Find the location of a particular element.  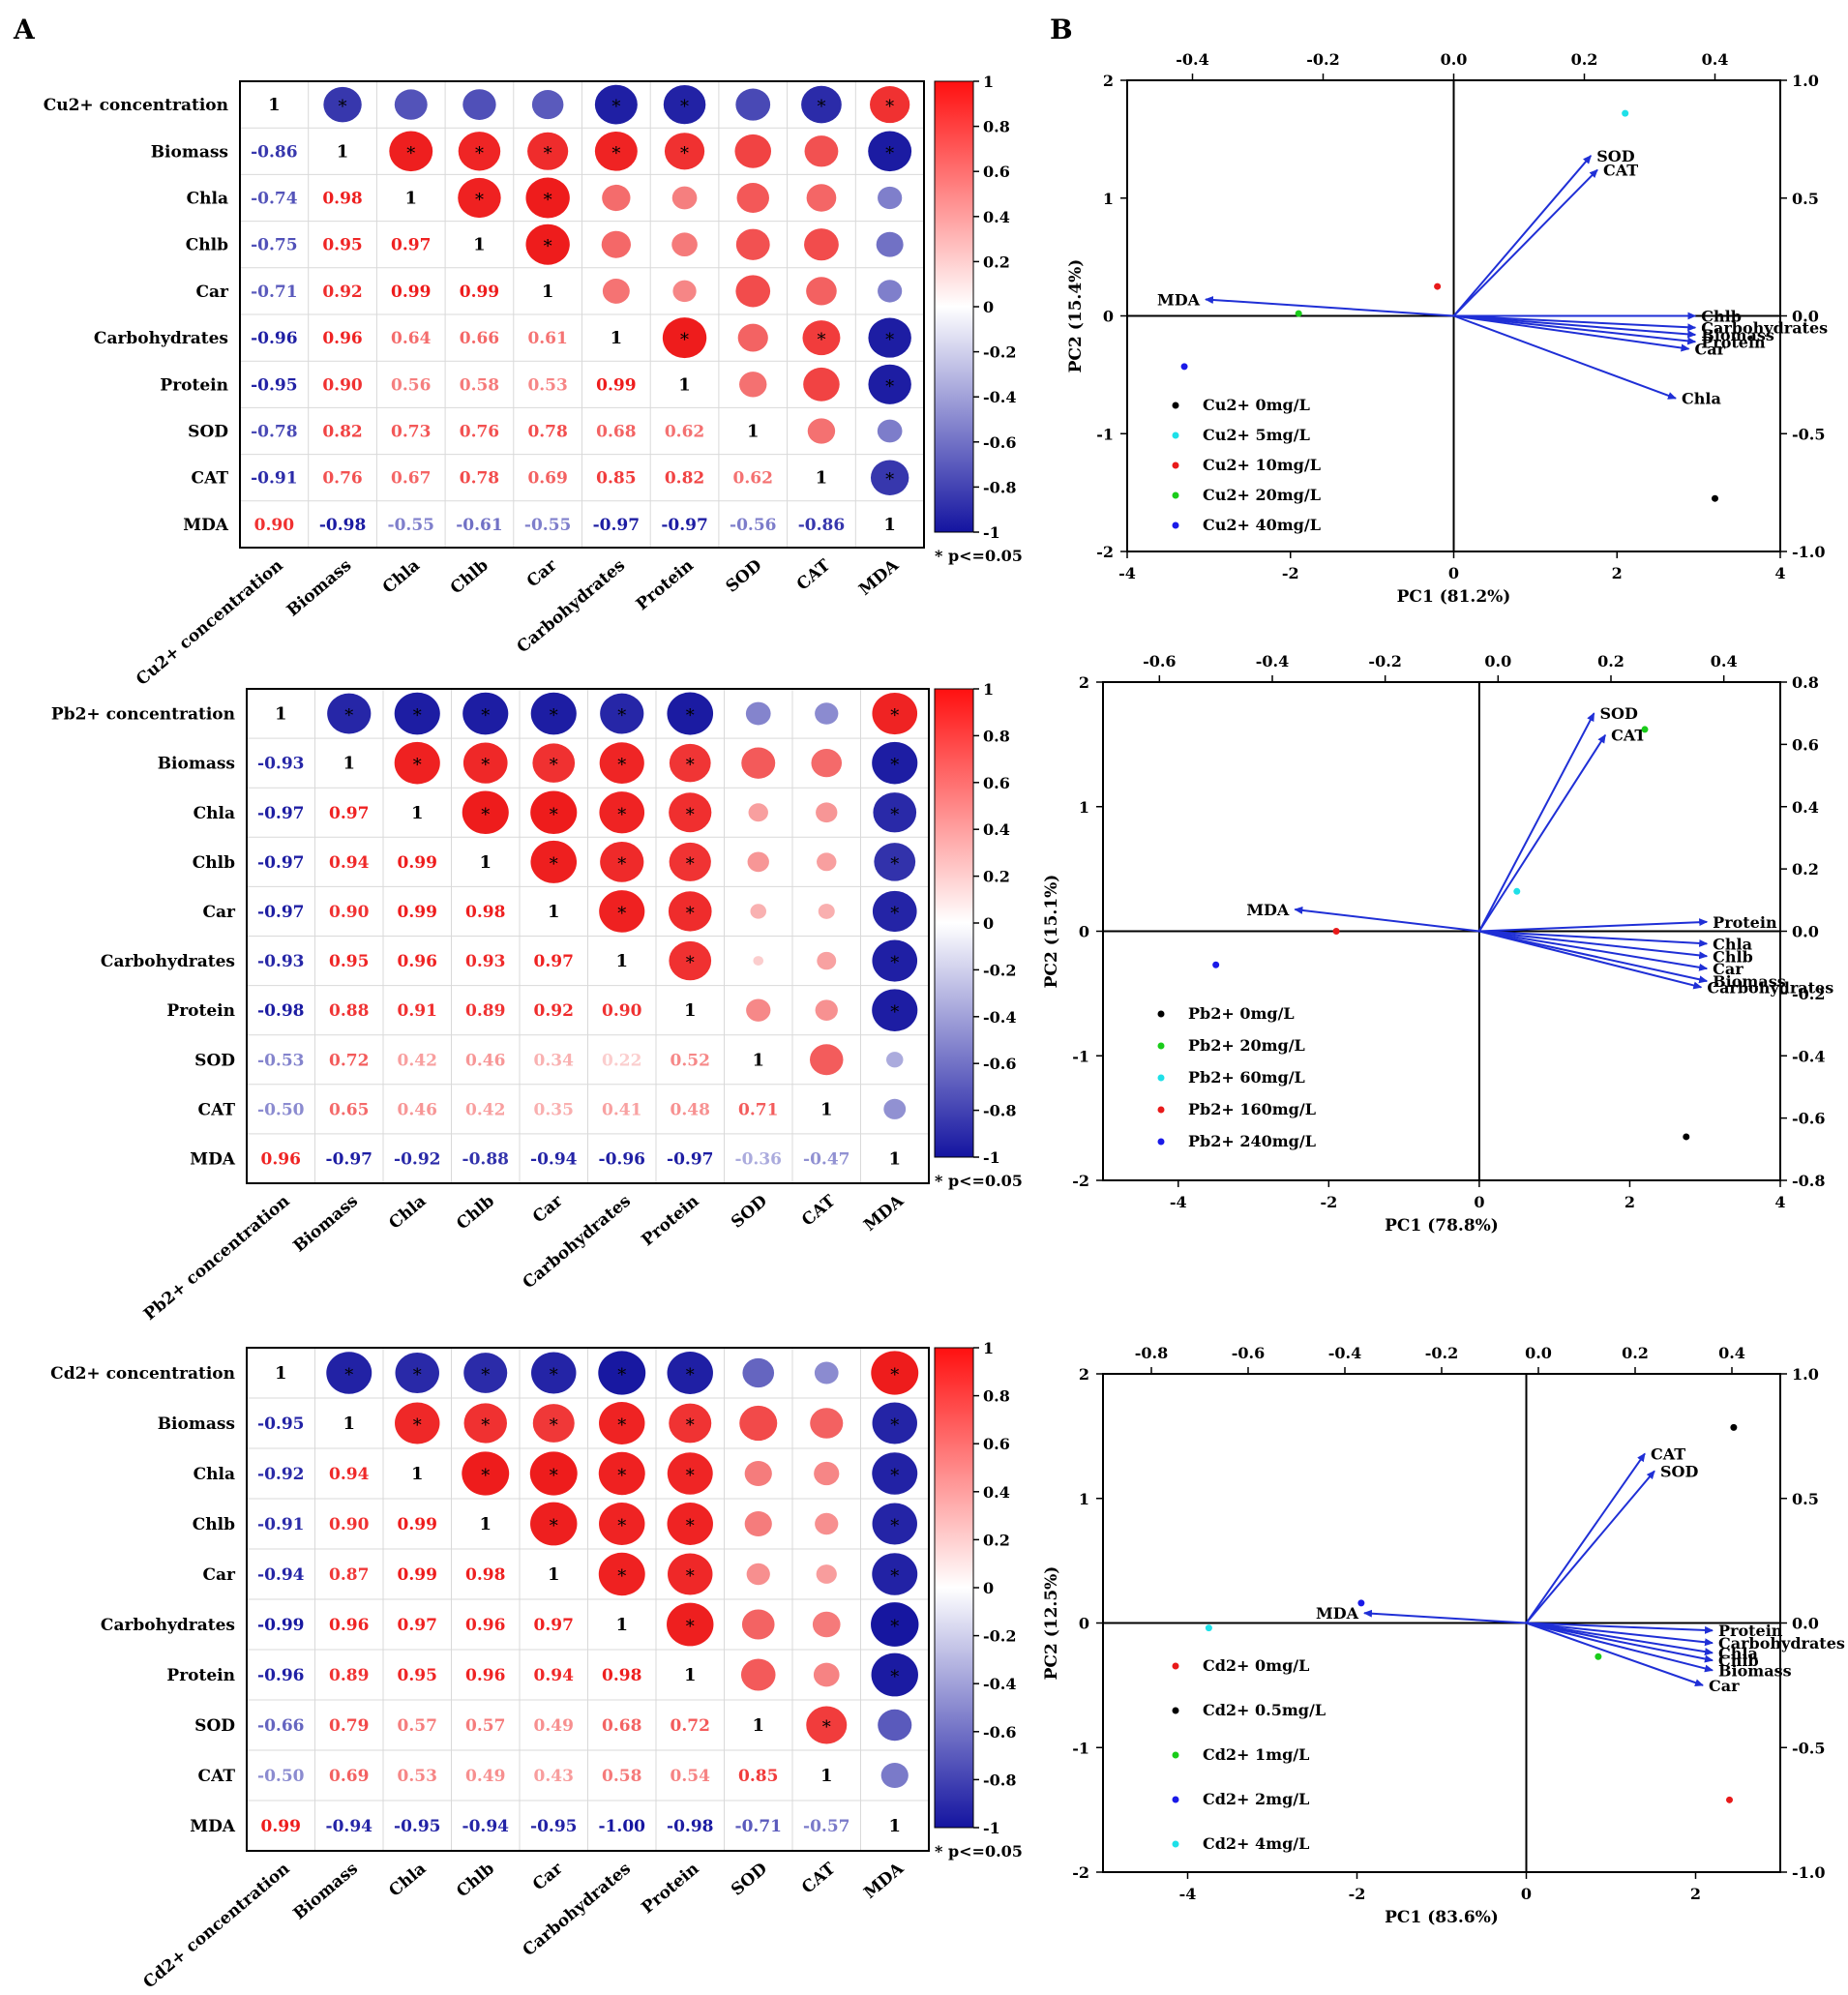

loading-label: CAT is located at coordinates (1628, 736).